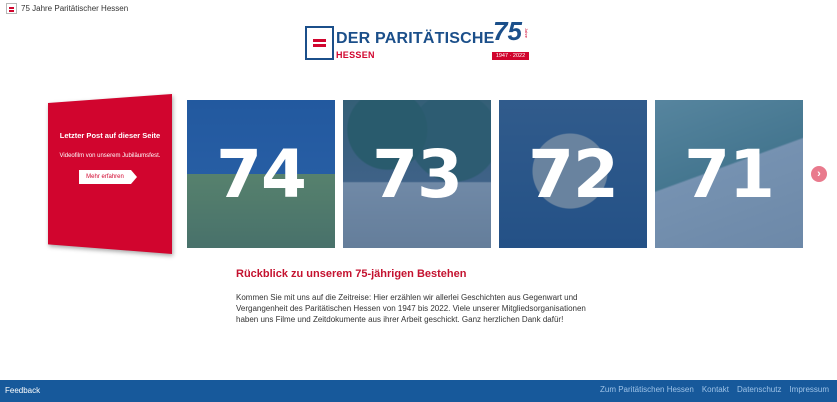  I want to click on chevron-right-icon: ›, so click(819, 173).